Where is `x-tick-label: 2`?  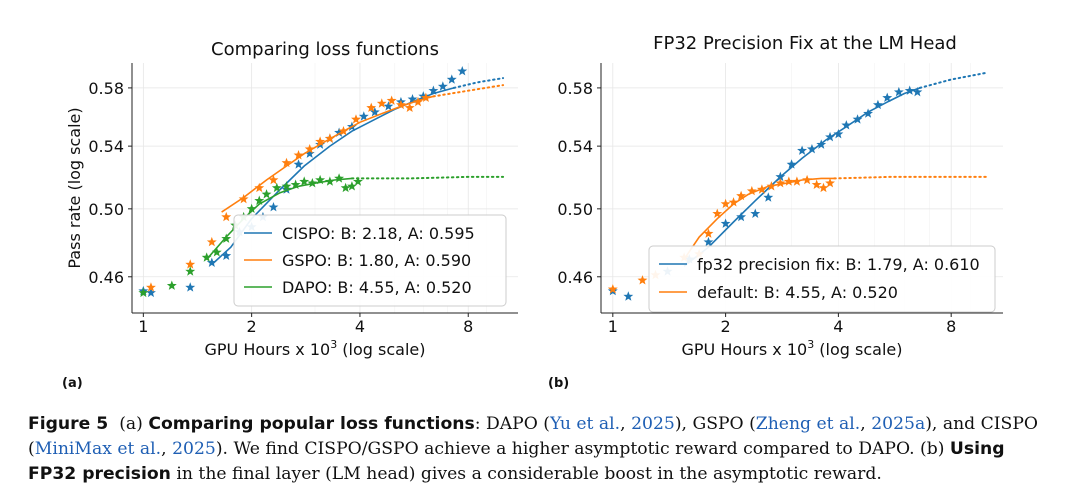 x-tick-label: 2 is located at coordinates (726, 326).